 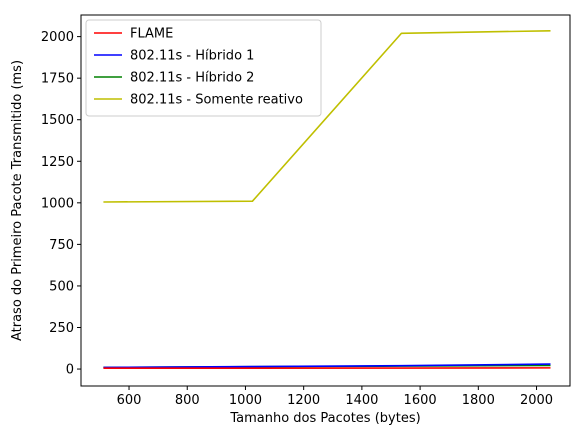 What do you see at coordinates (57, 162) in the screenshot?
I see `y-tick-label: 1250` at bounding box center [57, 162].